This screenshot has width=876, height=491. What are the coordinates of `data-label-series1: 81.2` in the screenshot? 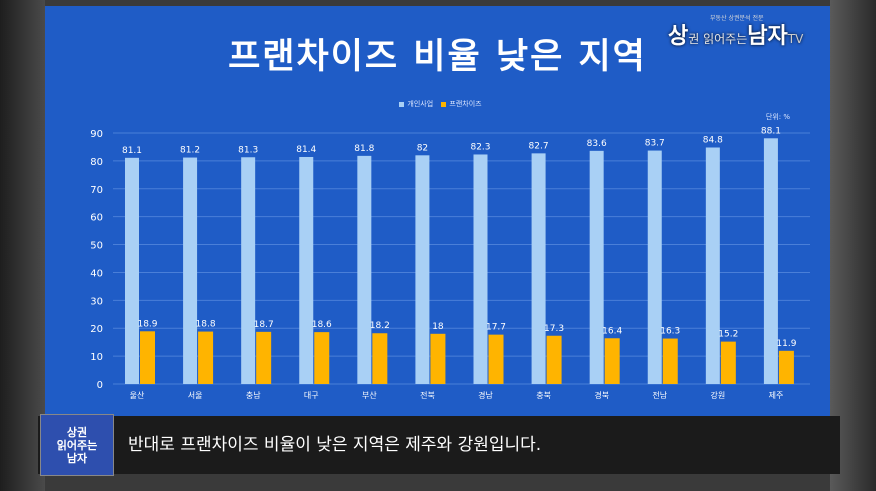 It's located at (190, 151).